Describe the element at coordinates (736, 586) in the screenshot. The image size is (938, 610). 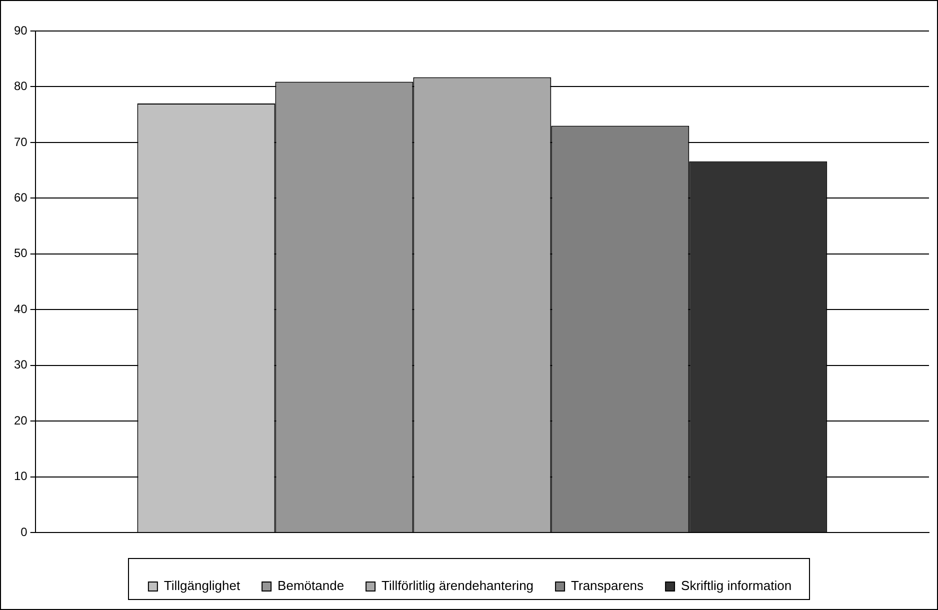
I see `legend-label: Skriftlig information` at that location.